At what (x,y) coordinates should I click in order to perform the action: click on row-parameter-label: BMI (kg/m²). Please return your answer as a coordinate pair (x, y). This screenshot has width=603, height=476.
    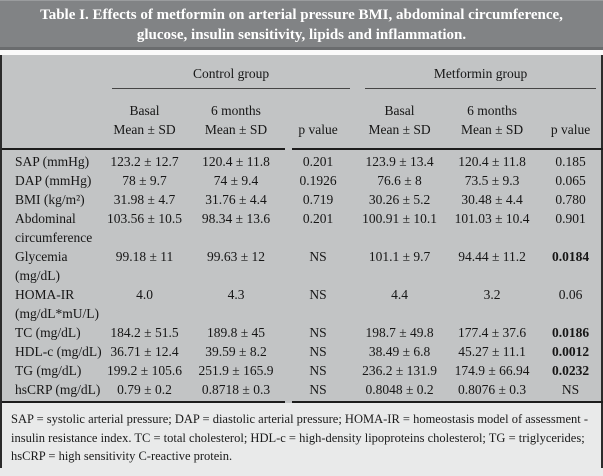
    Looking at the image, I should click on (50, 199).